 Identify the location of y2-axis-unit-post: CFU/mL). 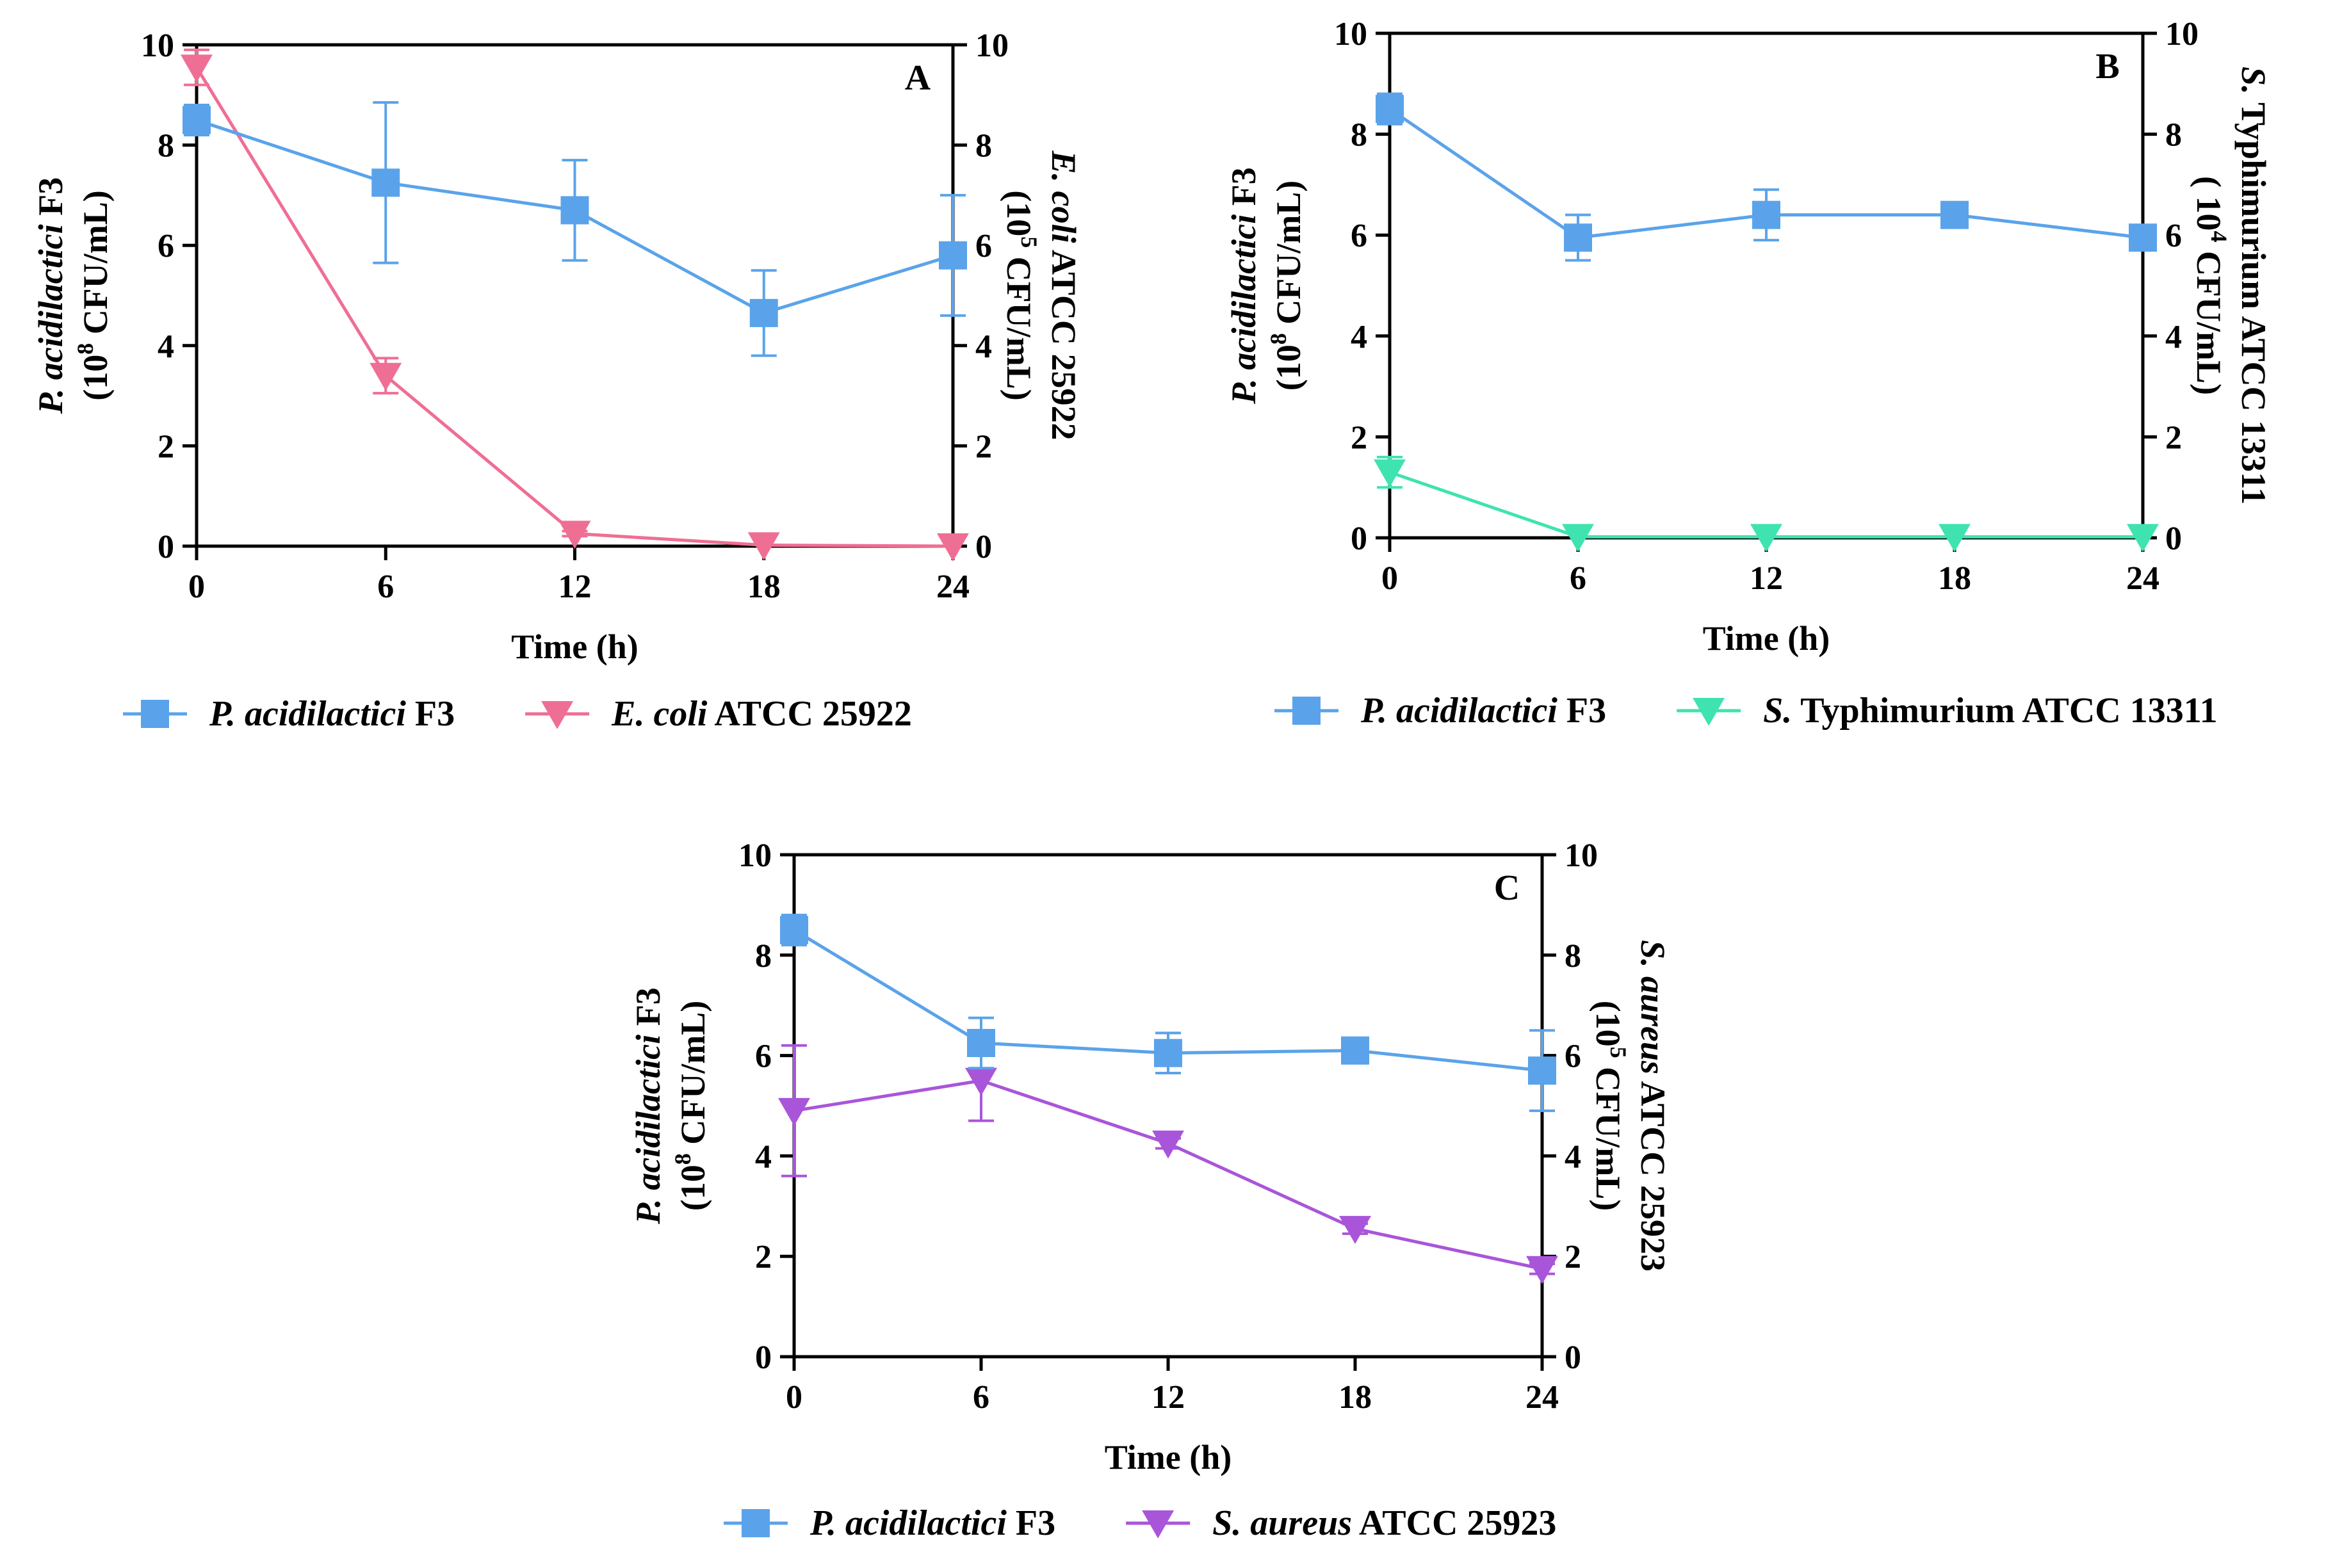
(1608, 1134).